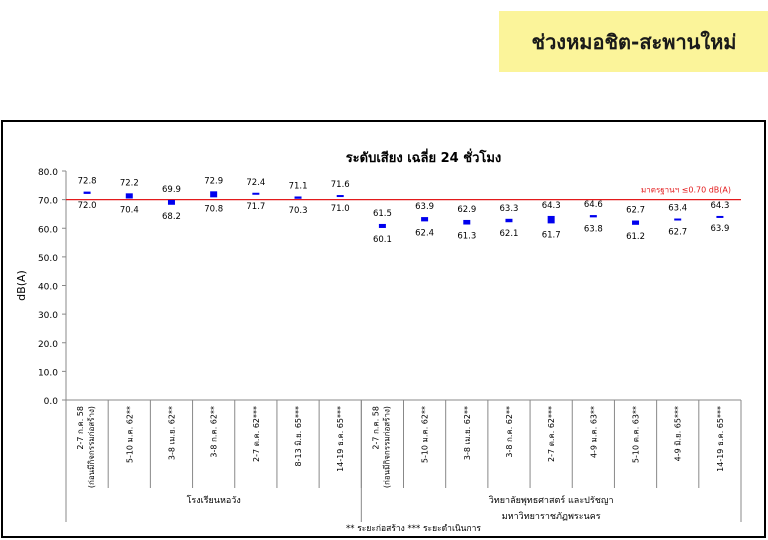  Describe the element at coordinates (551, 500) in the screenshot. I see `group-label: วิทยาลัยพุทธศาสตร์ และปรัชญา` at that location.